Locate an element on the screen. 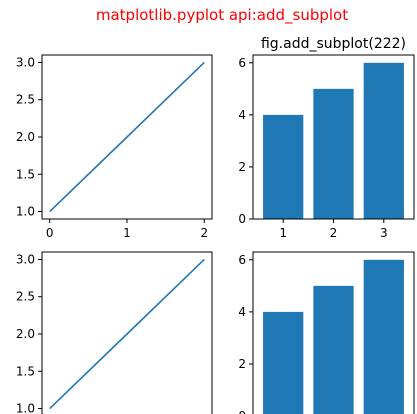  ytick-label-ax1-2: 2.0 is located at coordinates (25, 137).